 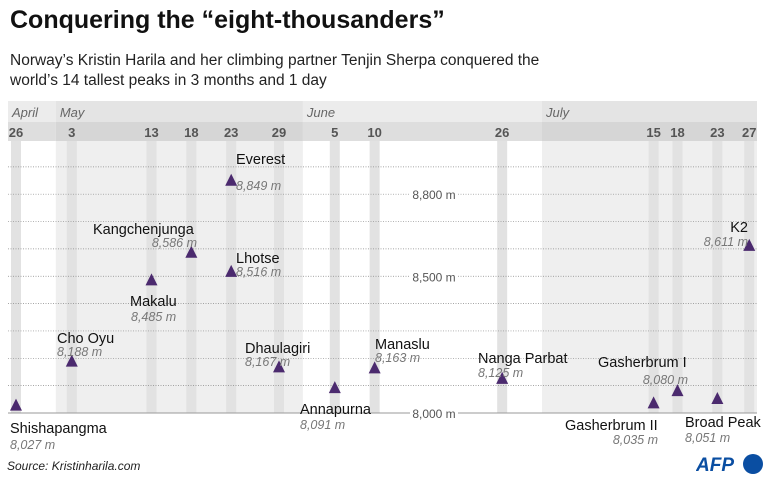 I want to click on y-tick-label: 8,000 m, so click(x=433, y=414).